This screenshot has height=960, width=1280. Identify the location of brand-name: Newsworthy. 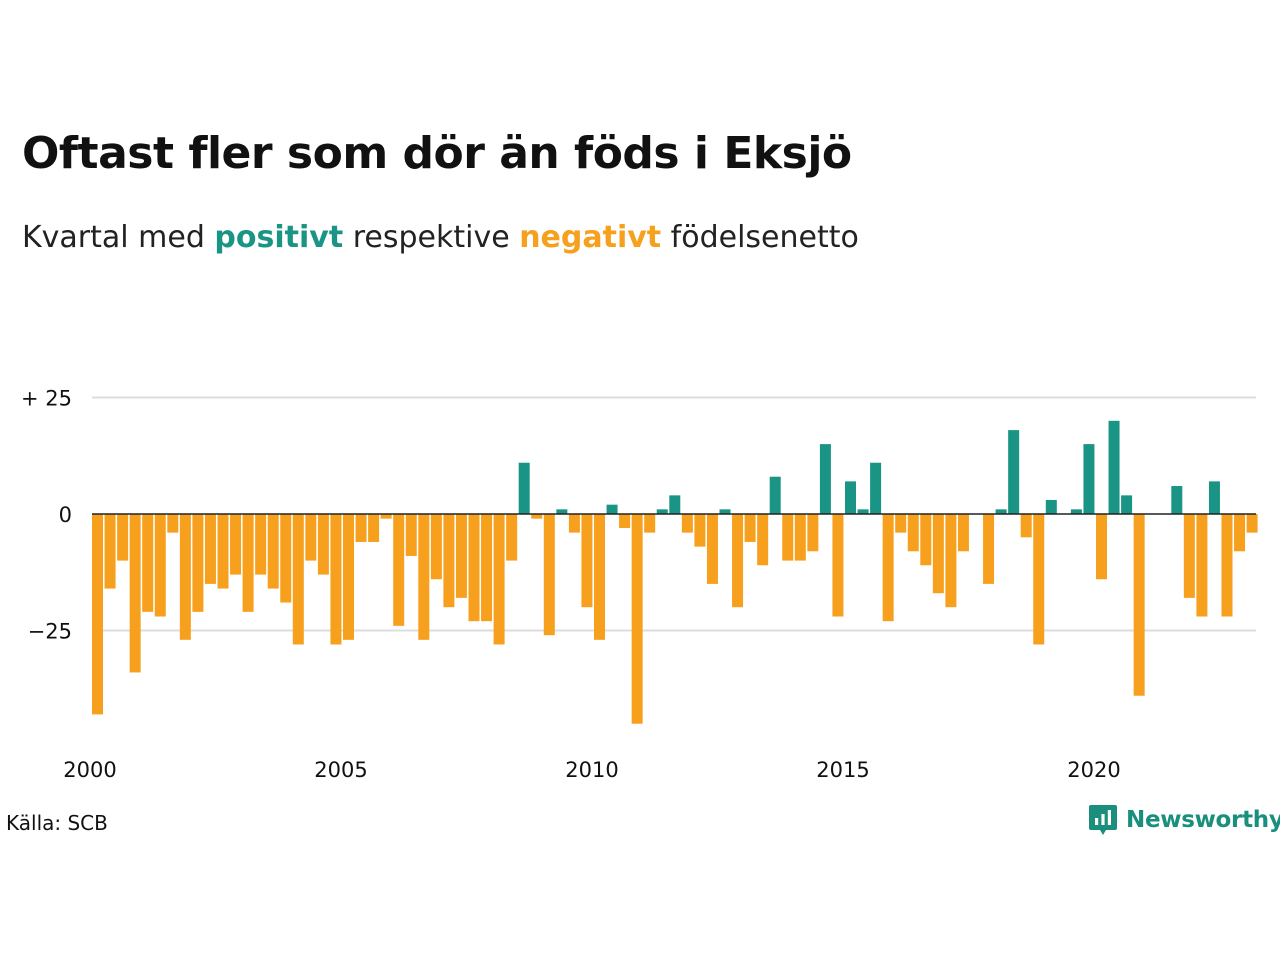
(1203, 820).